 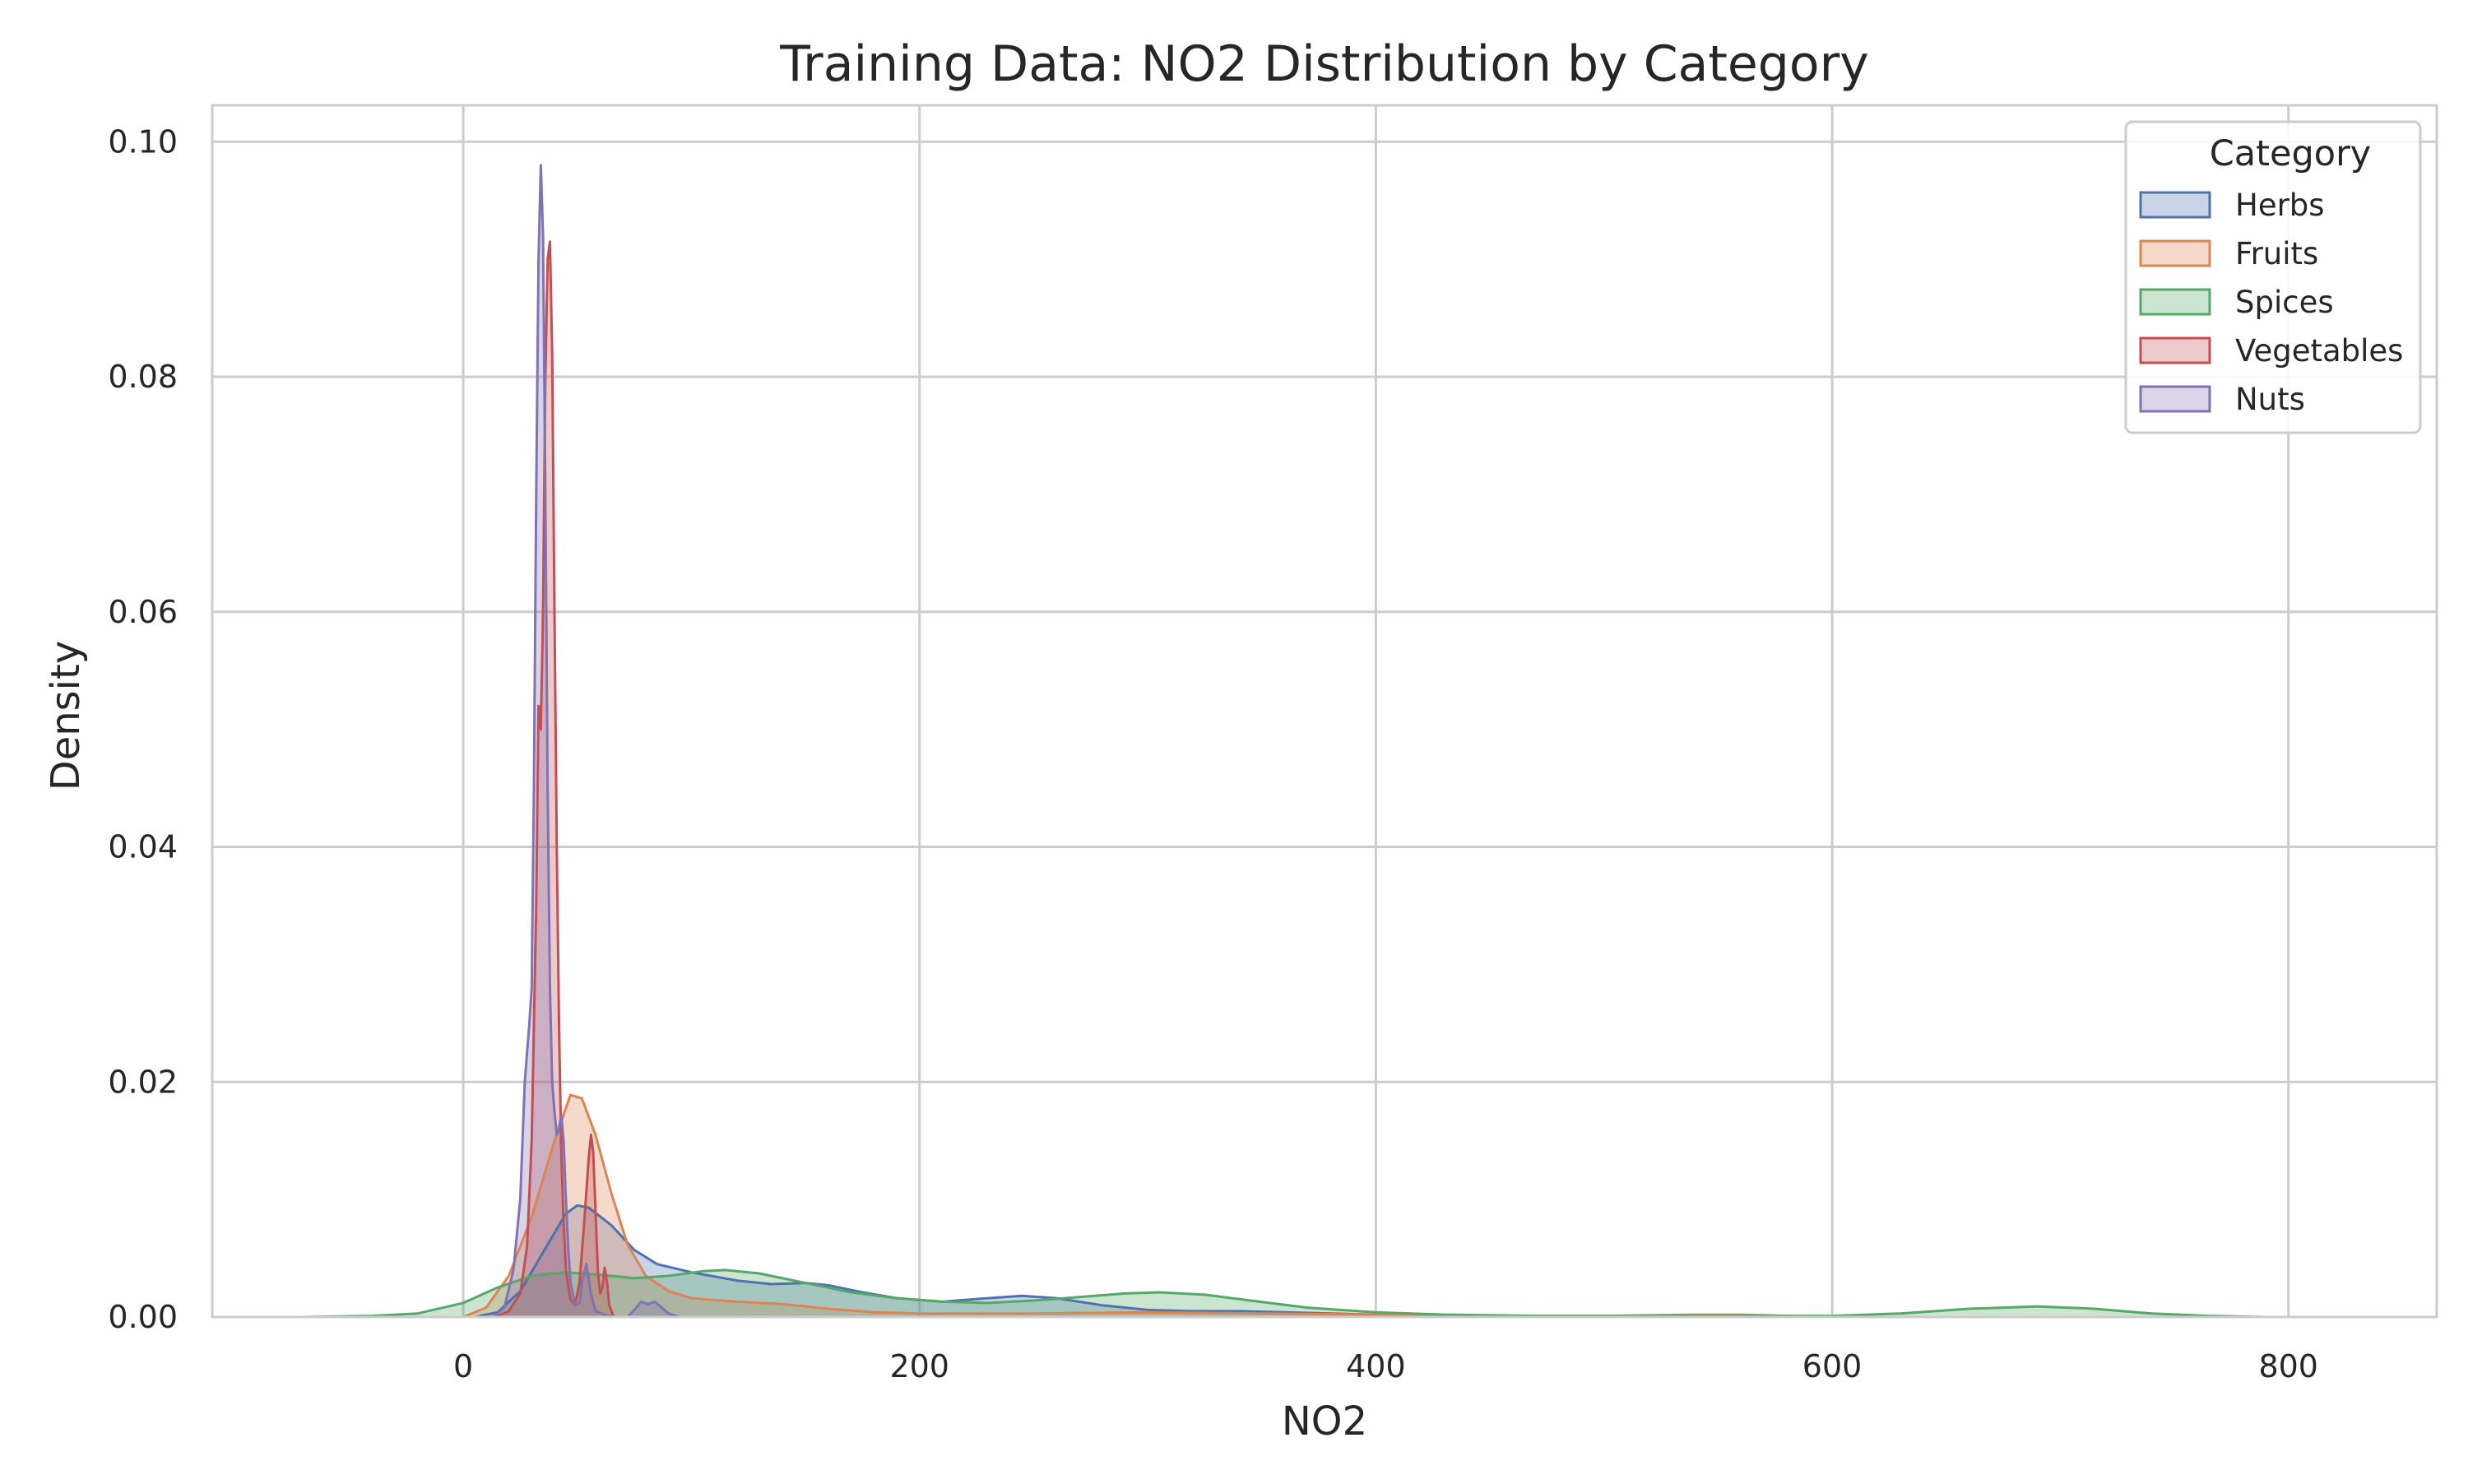 What do you see at coordinates (2284, 302) in the screenshot?
I see `legend-label-spices: Spices` at bounding box center [2284, 302].